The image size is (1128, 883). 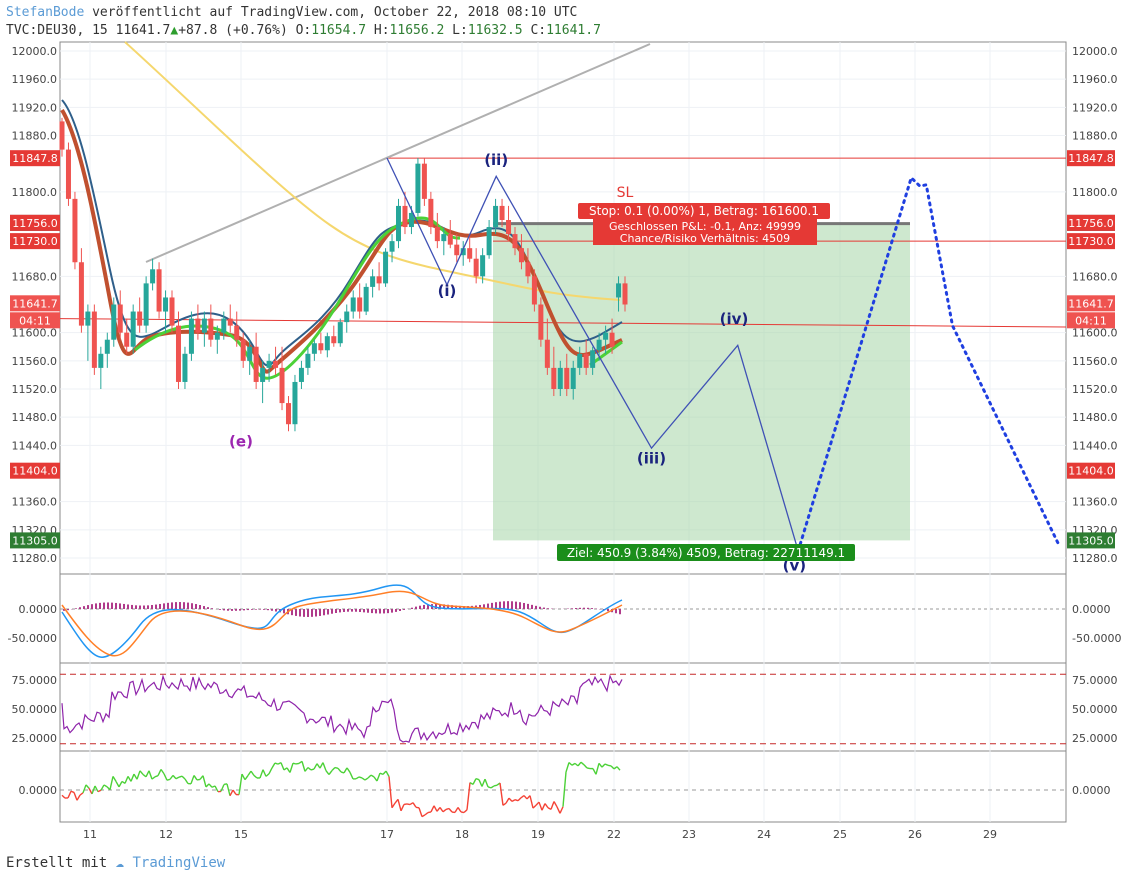 What do you see at coordinates (1095, 79) in the screenshot?
I see `price-tick-label-right: 11960.0` at bounding box center [1095, 79].